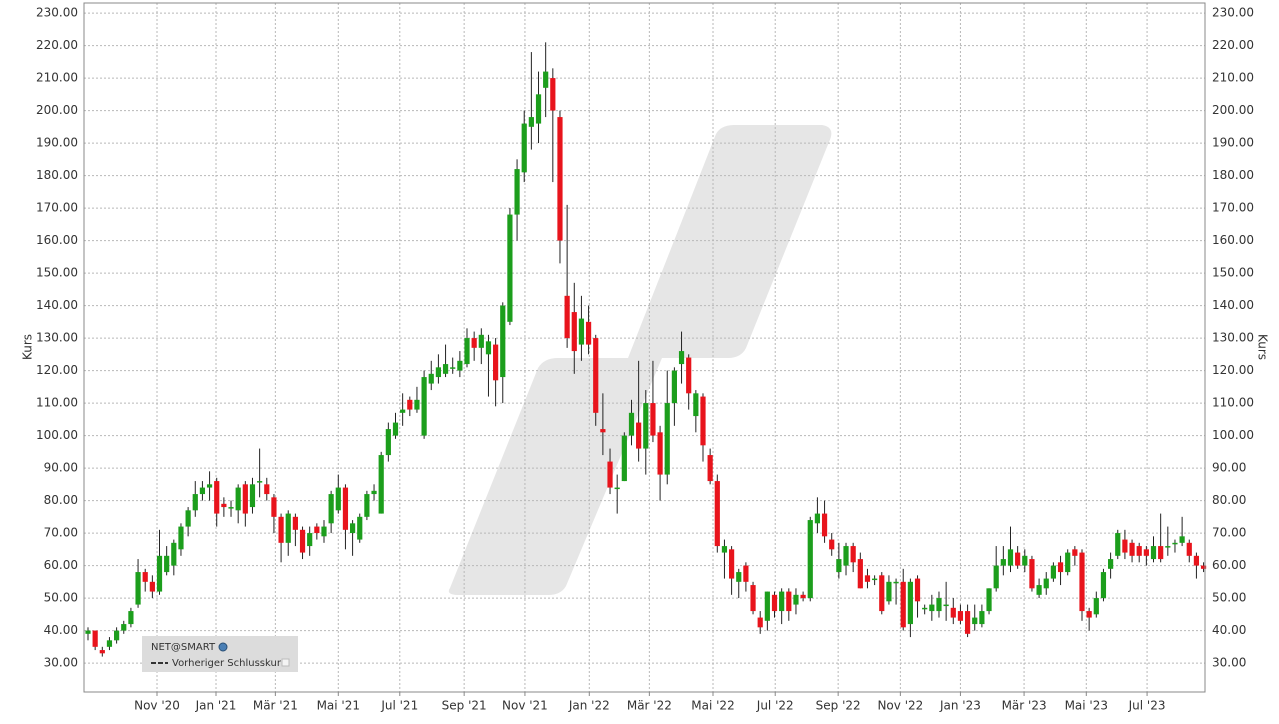 The width and height of the screenshot is (1279, 724). Describe the element at coordinates (57, 208) in the screenshot. I see `y-tick-label: 170.00` at that location.